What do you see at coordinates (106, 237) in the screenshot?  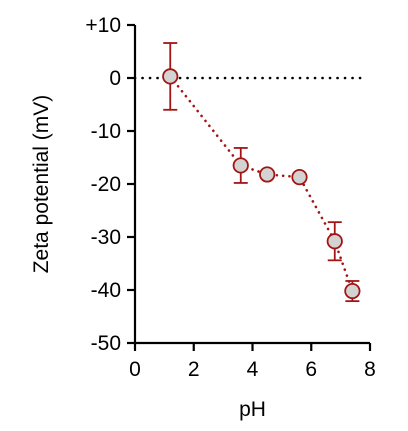 I see `y-tick-label: -30` at bounding box center [106, 237].